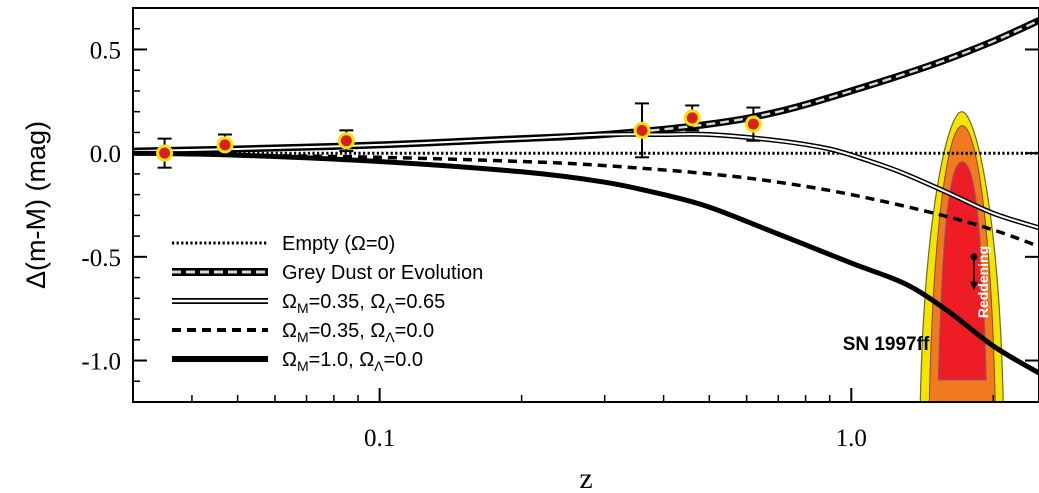 The height and width of the screenshot is (493, 1039). Describe the element at coordinates (101, 362) in the screenshot. I see `y-tick-label: -1.0` at that location.